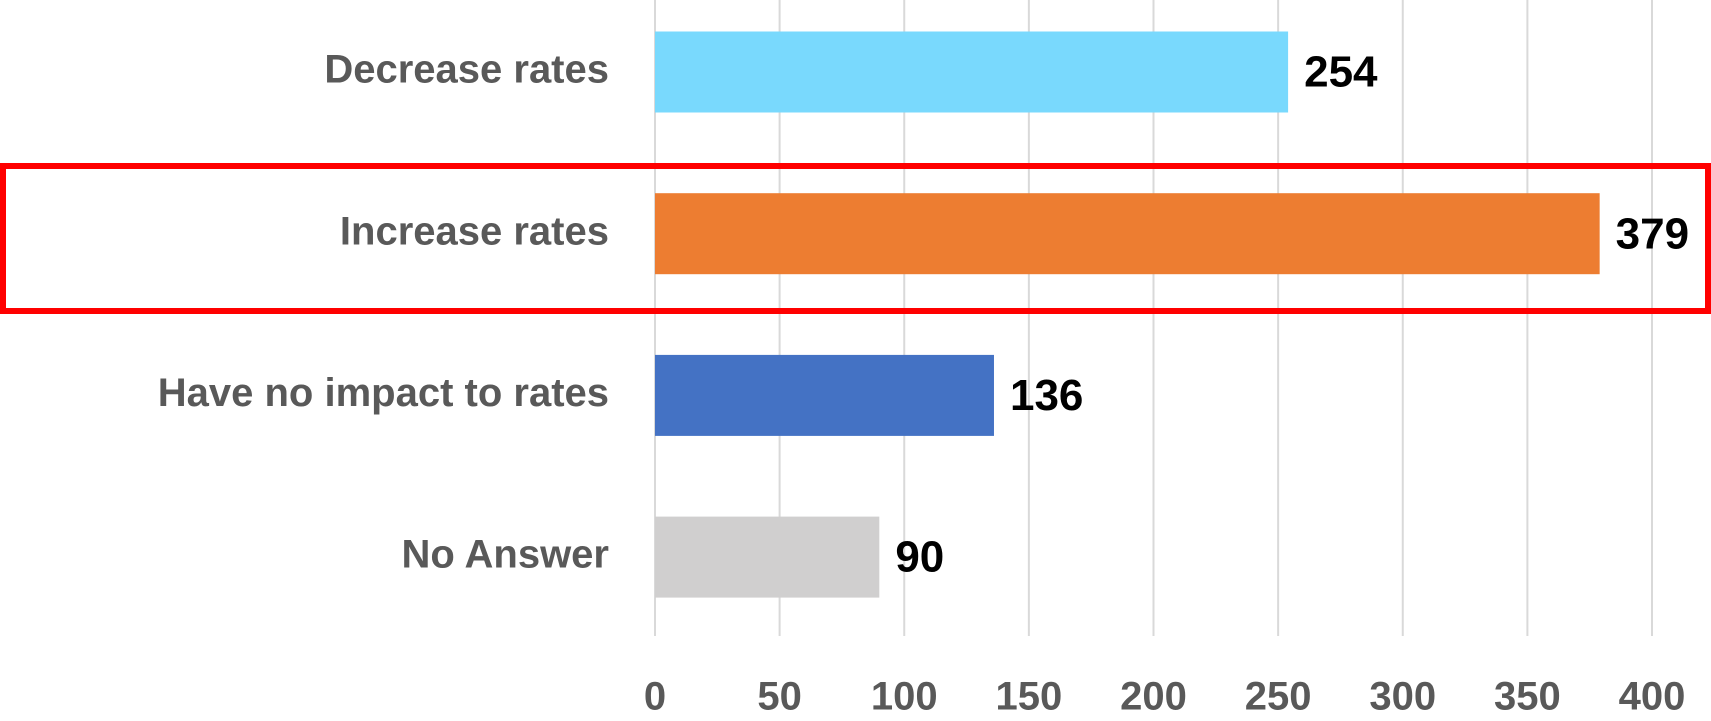 Image resolution: width=1711 pixels, height=721 pixels. Describe the element at coordinates (1278, 697) in the screenshot. I see `x-tick-label: 250` at that location.